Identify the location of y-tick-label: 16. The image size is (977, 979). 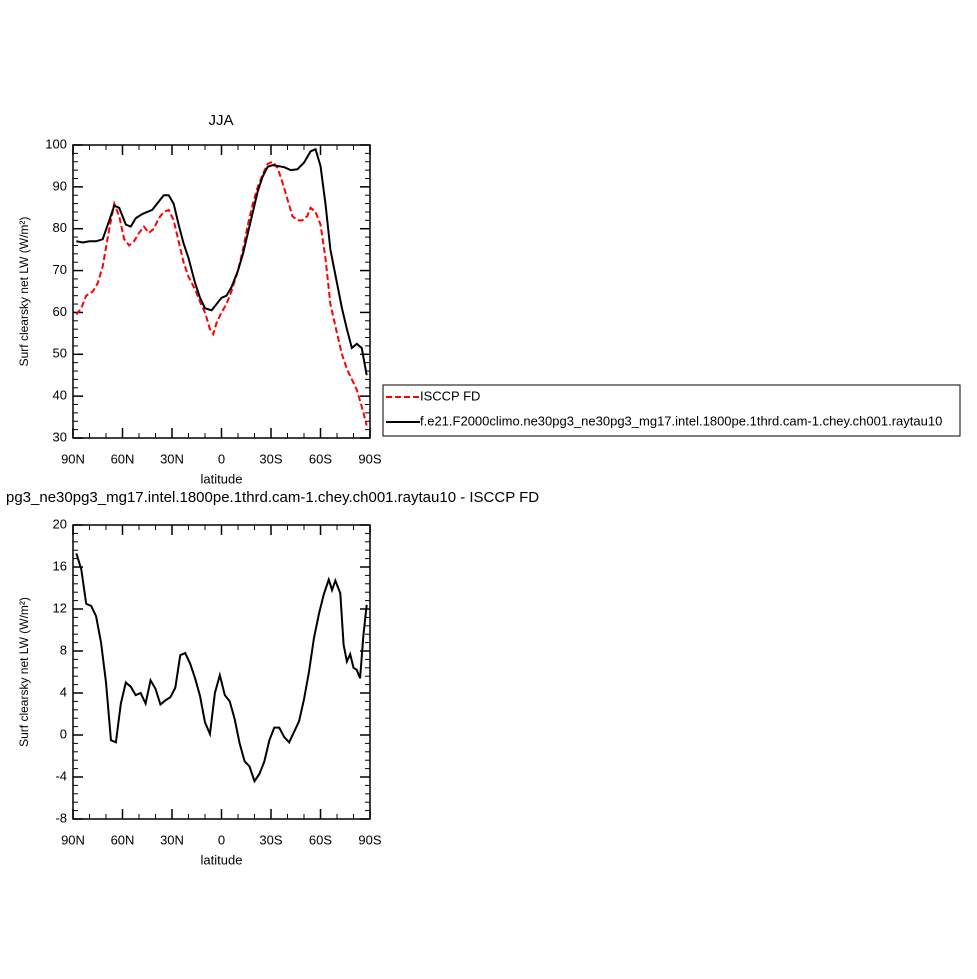
(60, 565).